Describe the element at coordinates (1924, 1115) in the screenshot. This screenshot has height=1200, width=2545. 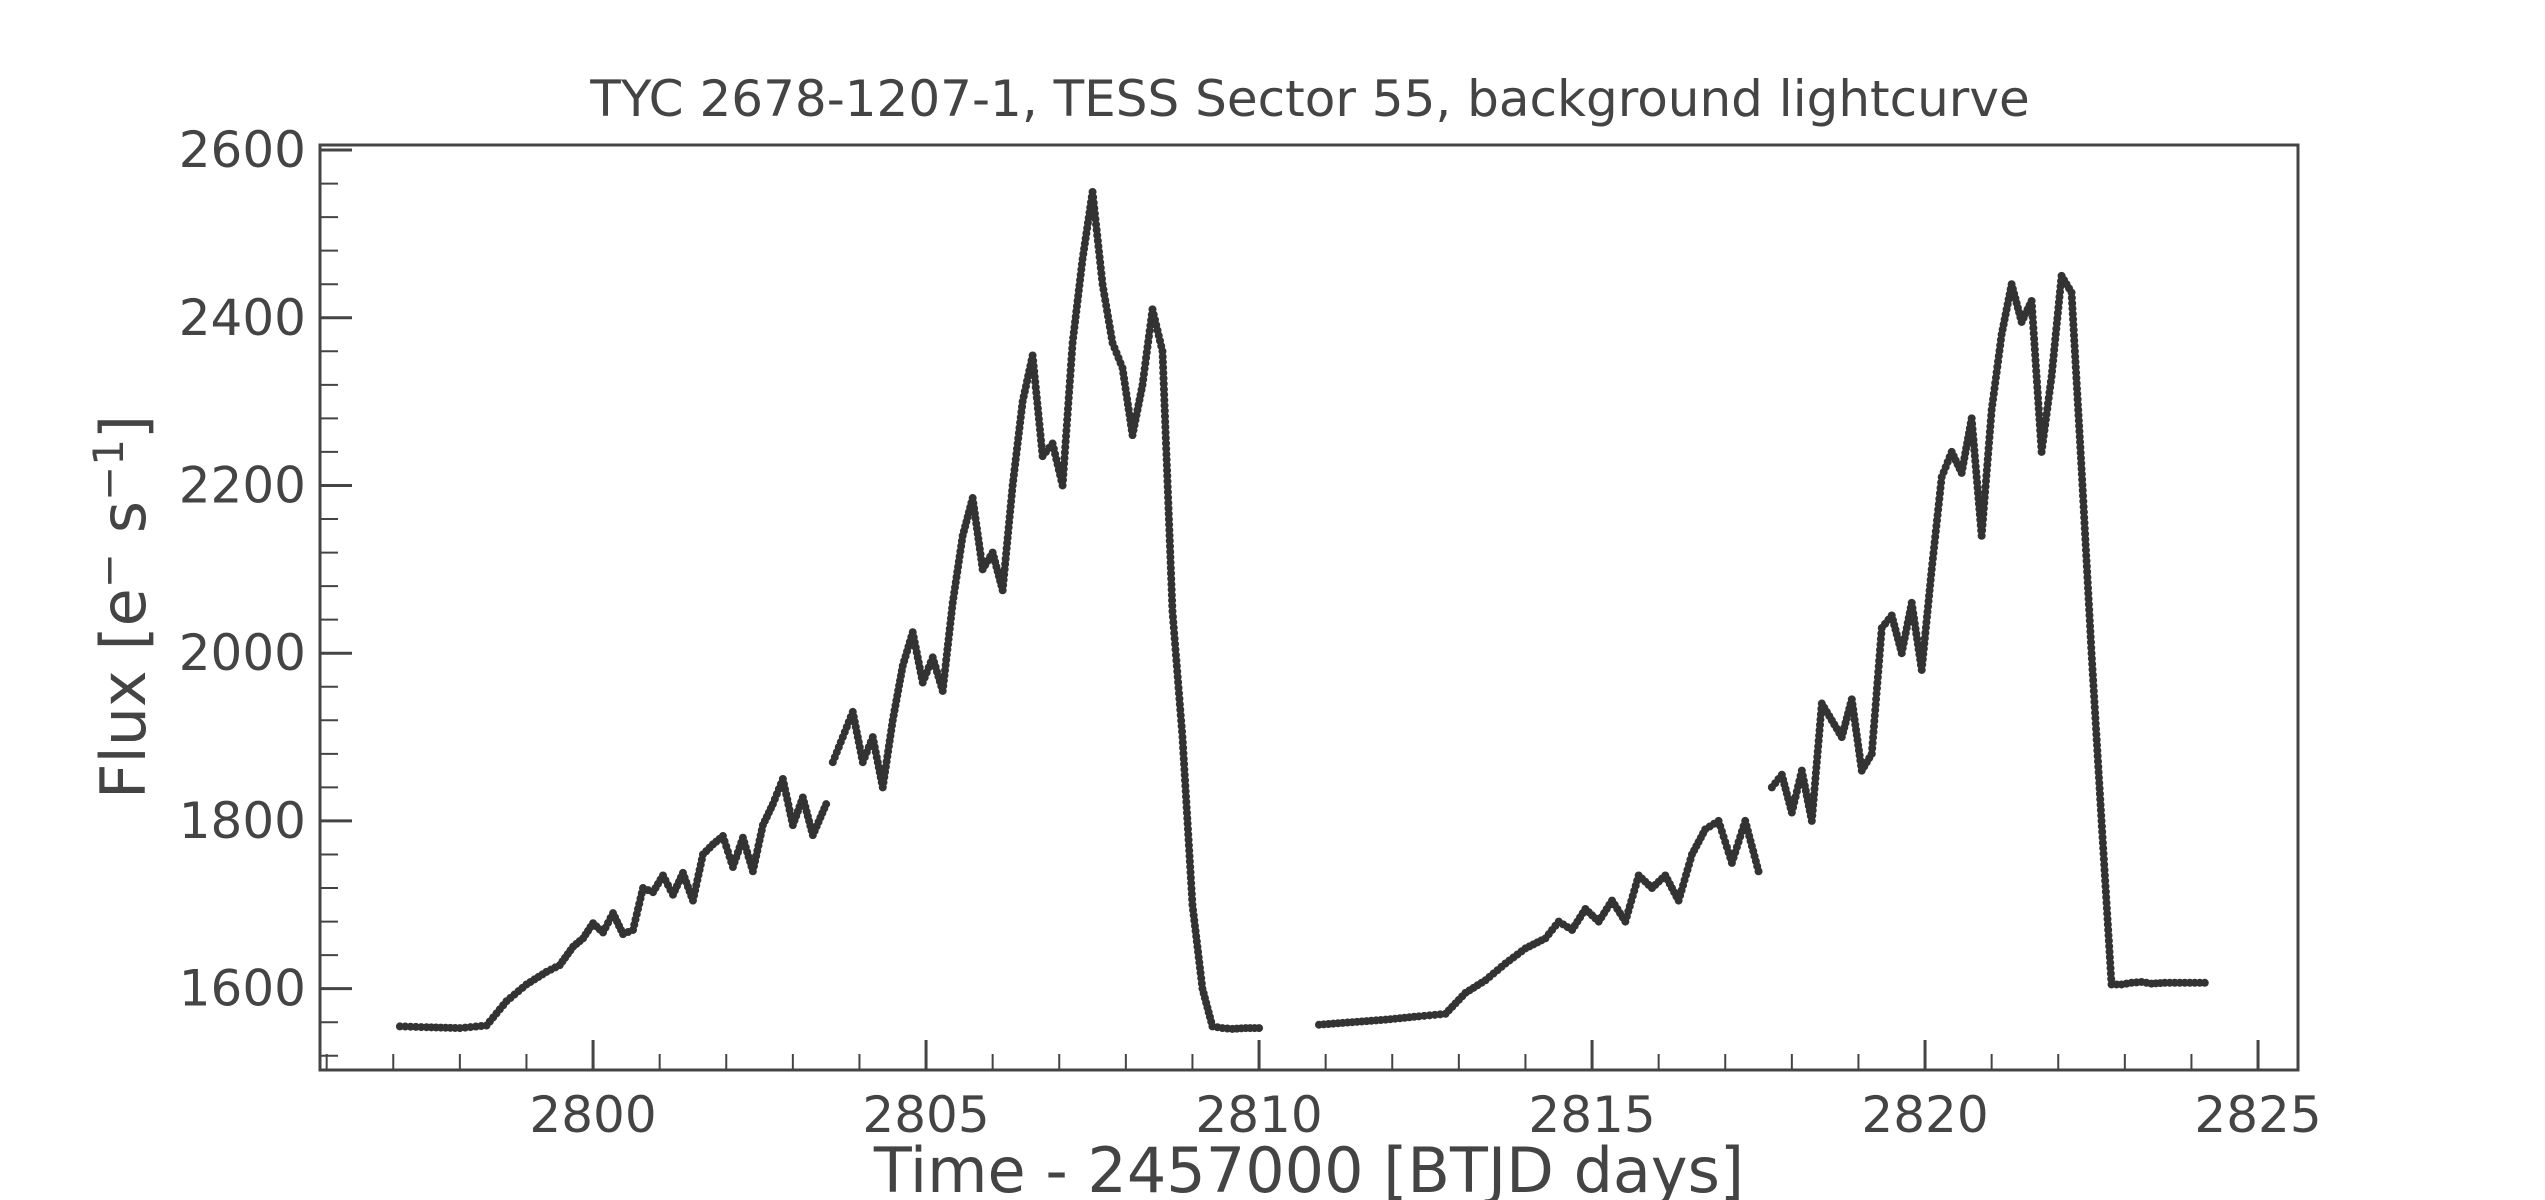
I see `x-tick-label: 2820` at that location.